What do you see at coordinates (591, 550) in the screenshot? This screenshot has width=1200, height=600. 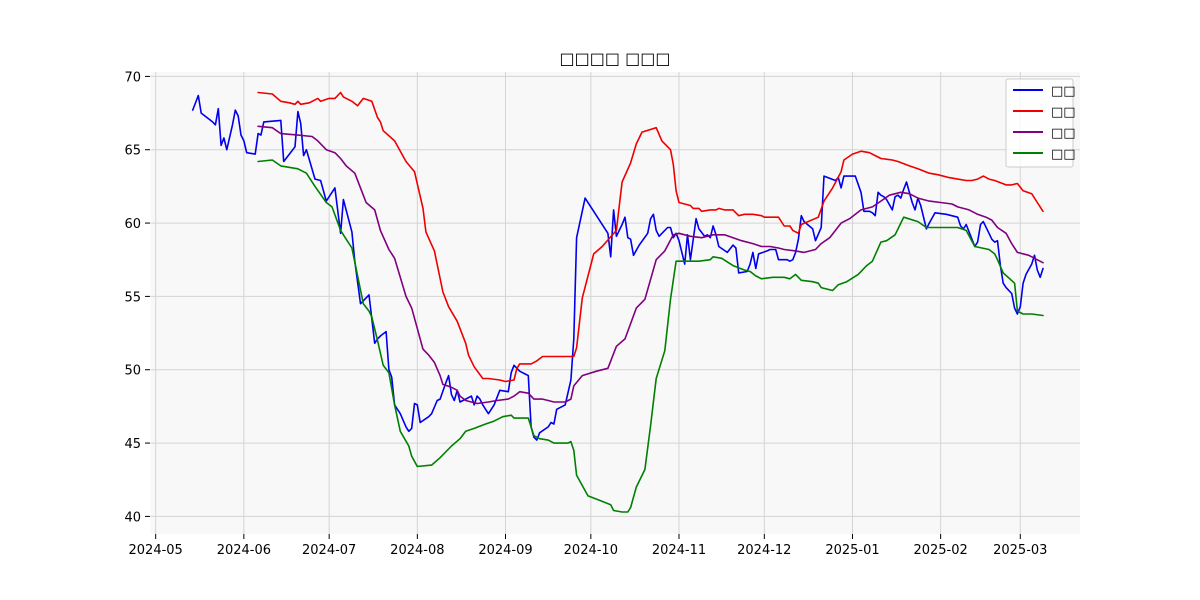 I see `x-tick-label: 2024-10` at bounding box center [591, 550].